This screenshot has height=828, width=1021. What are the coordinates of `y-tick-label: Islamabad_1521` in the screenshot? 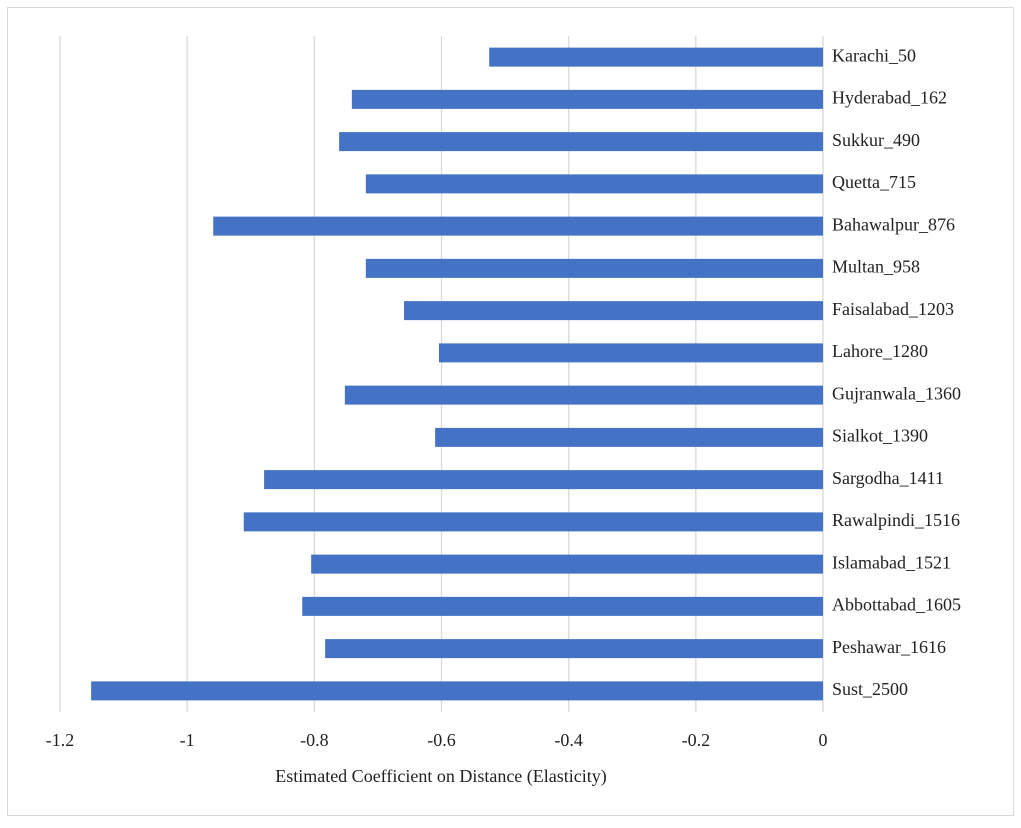 It's located at (891, 562).